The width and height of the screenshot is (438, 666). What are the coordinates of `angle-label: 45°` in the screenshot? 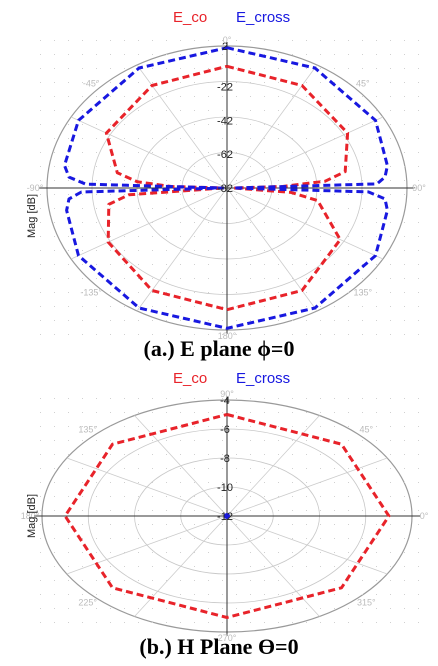 It's located at (363, 83).